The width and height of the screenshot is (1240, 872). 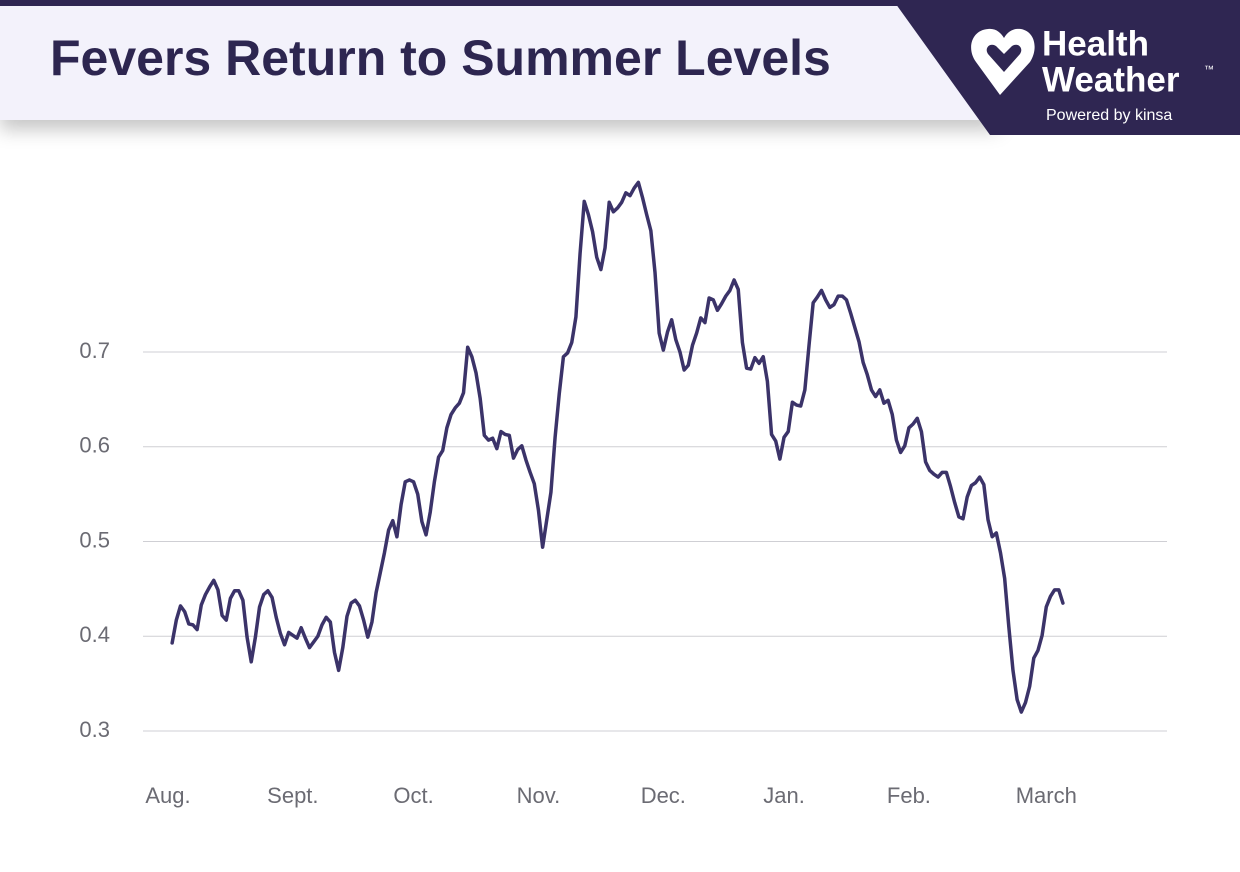 What do you see at coordinates (909, 795) in the screenshot?
I see `x-tick-label: Feb.` at bounding box center [909, 795].